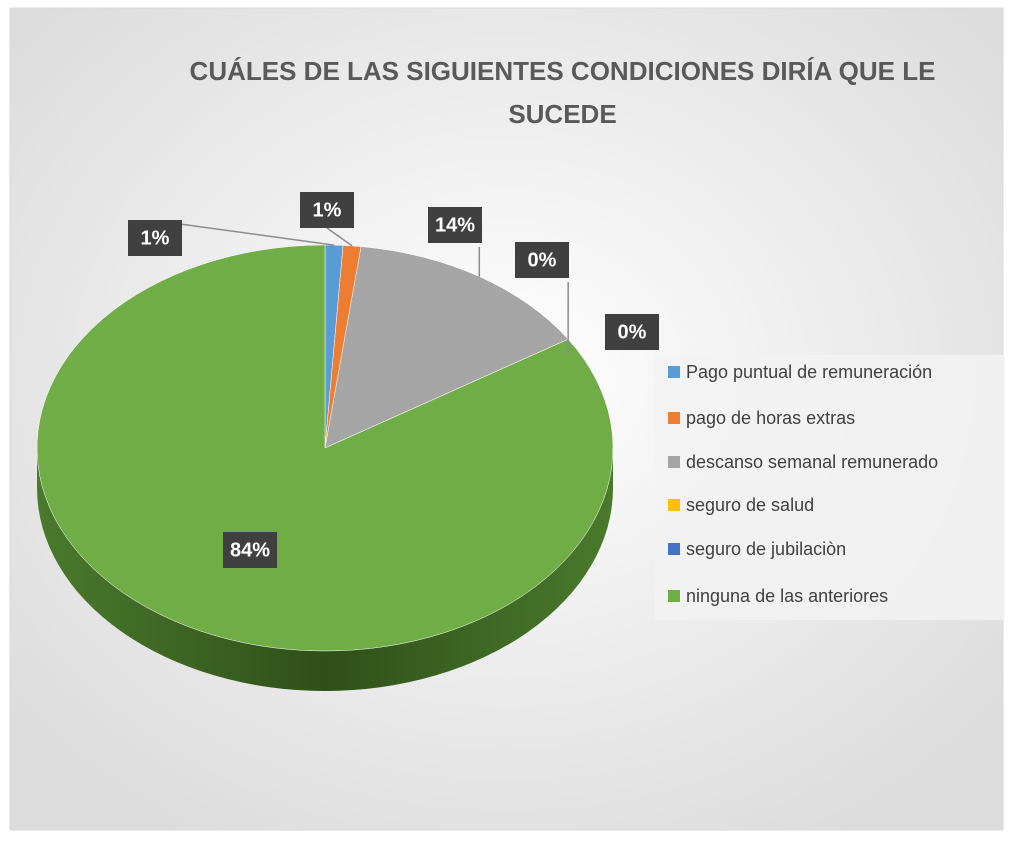 Image resolution: width=1011 pixels, height=850 pixels. Describe the element at coordinates (446, 347) in the screenshot. I see `pie-slice` at that location.